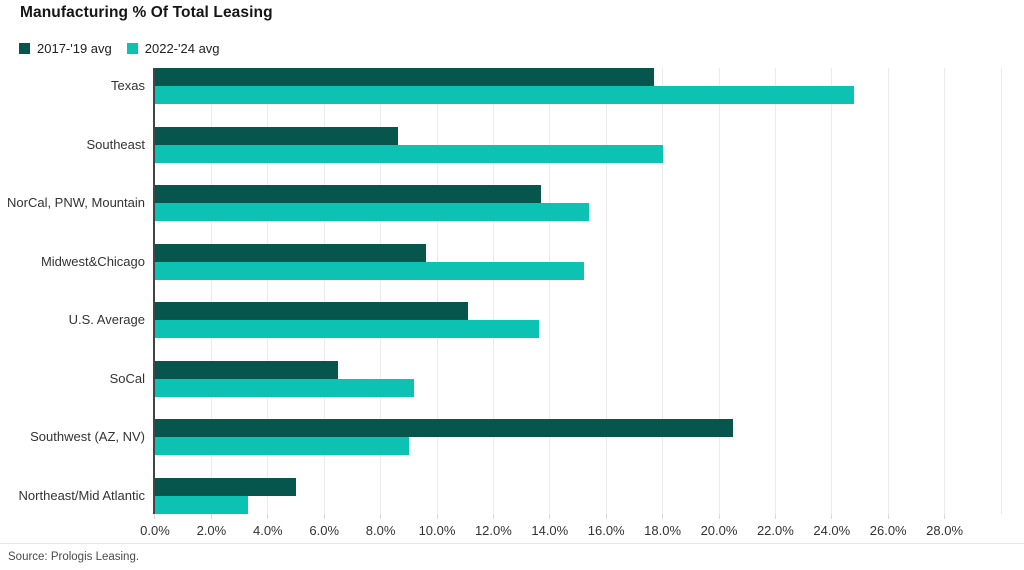 This screenshot has height=570, width=1024. What do you see at coordinates (92, 261) in the screenshot?
I see `category-label: Midwest&Chicago` at bounding box center [92, 261].